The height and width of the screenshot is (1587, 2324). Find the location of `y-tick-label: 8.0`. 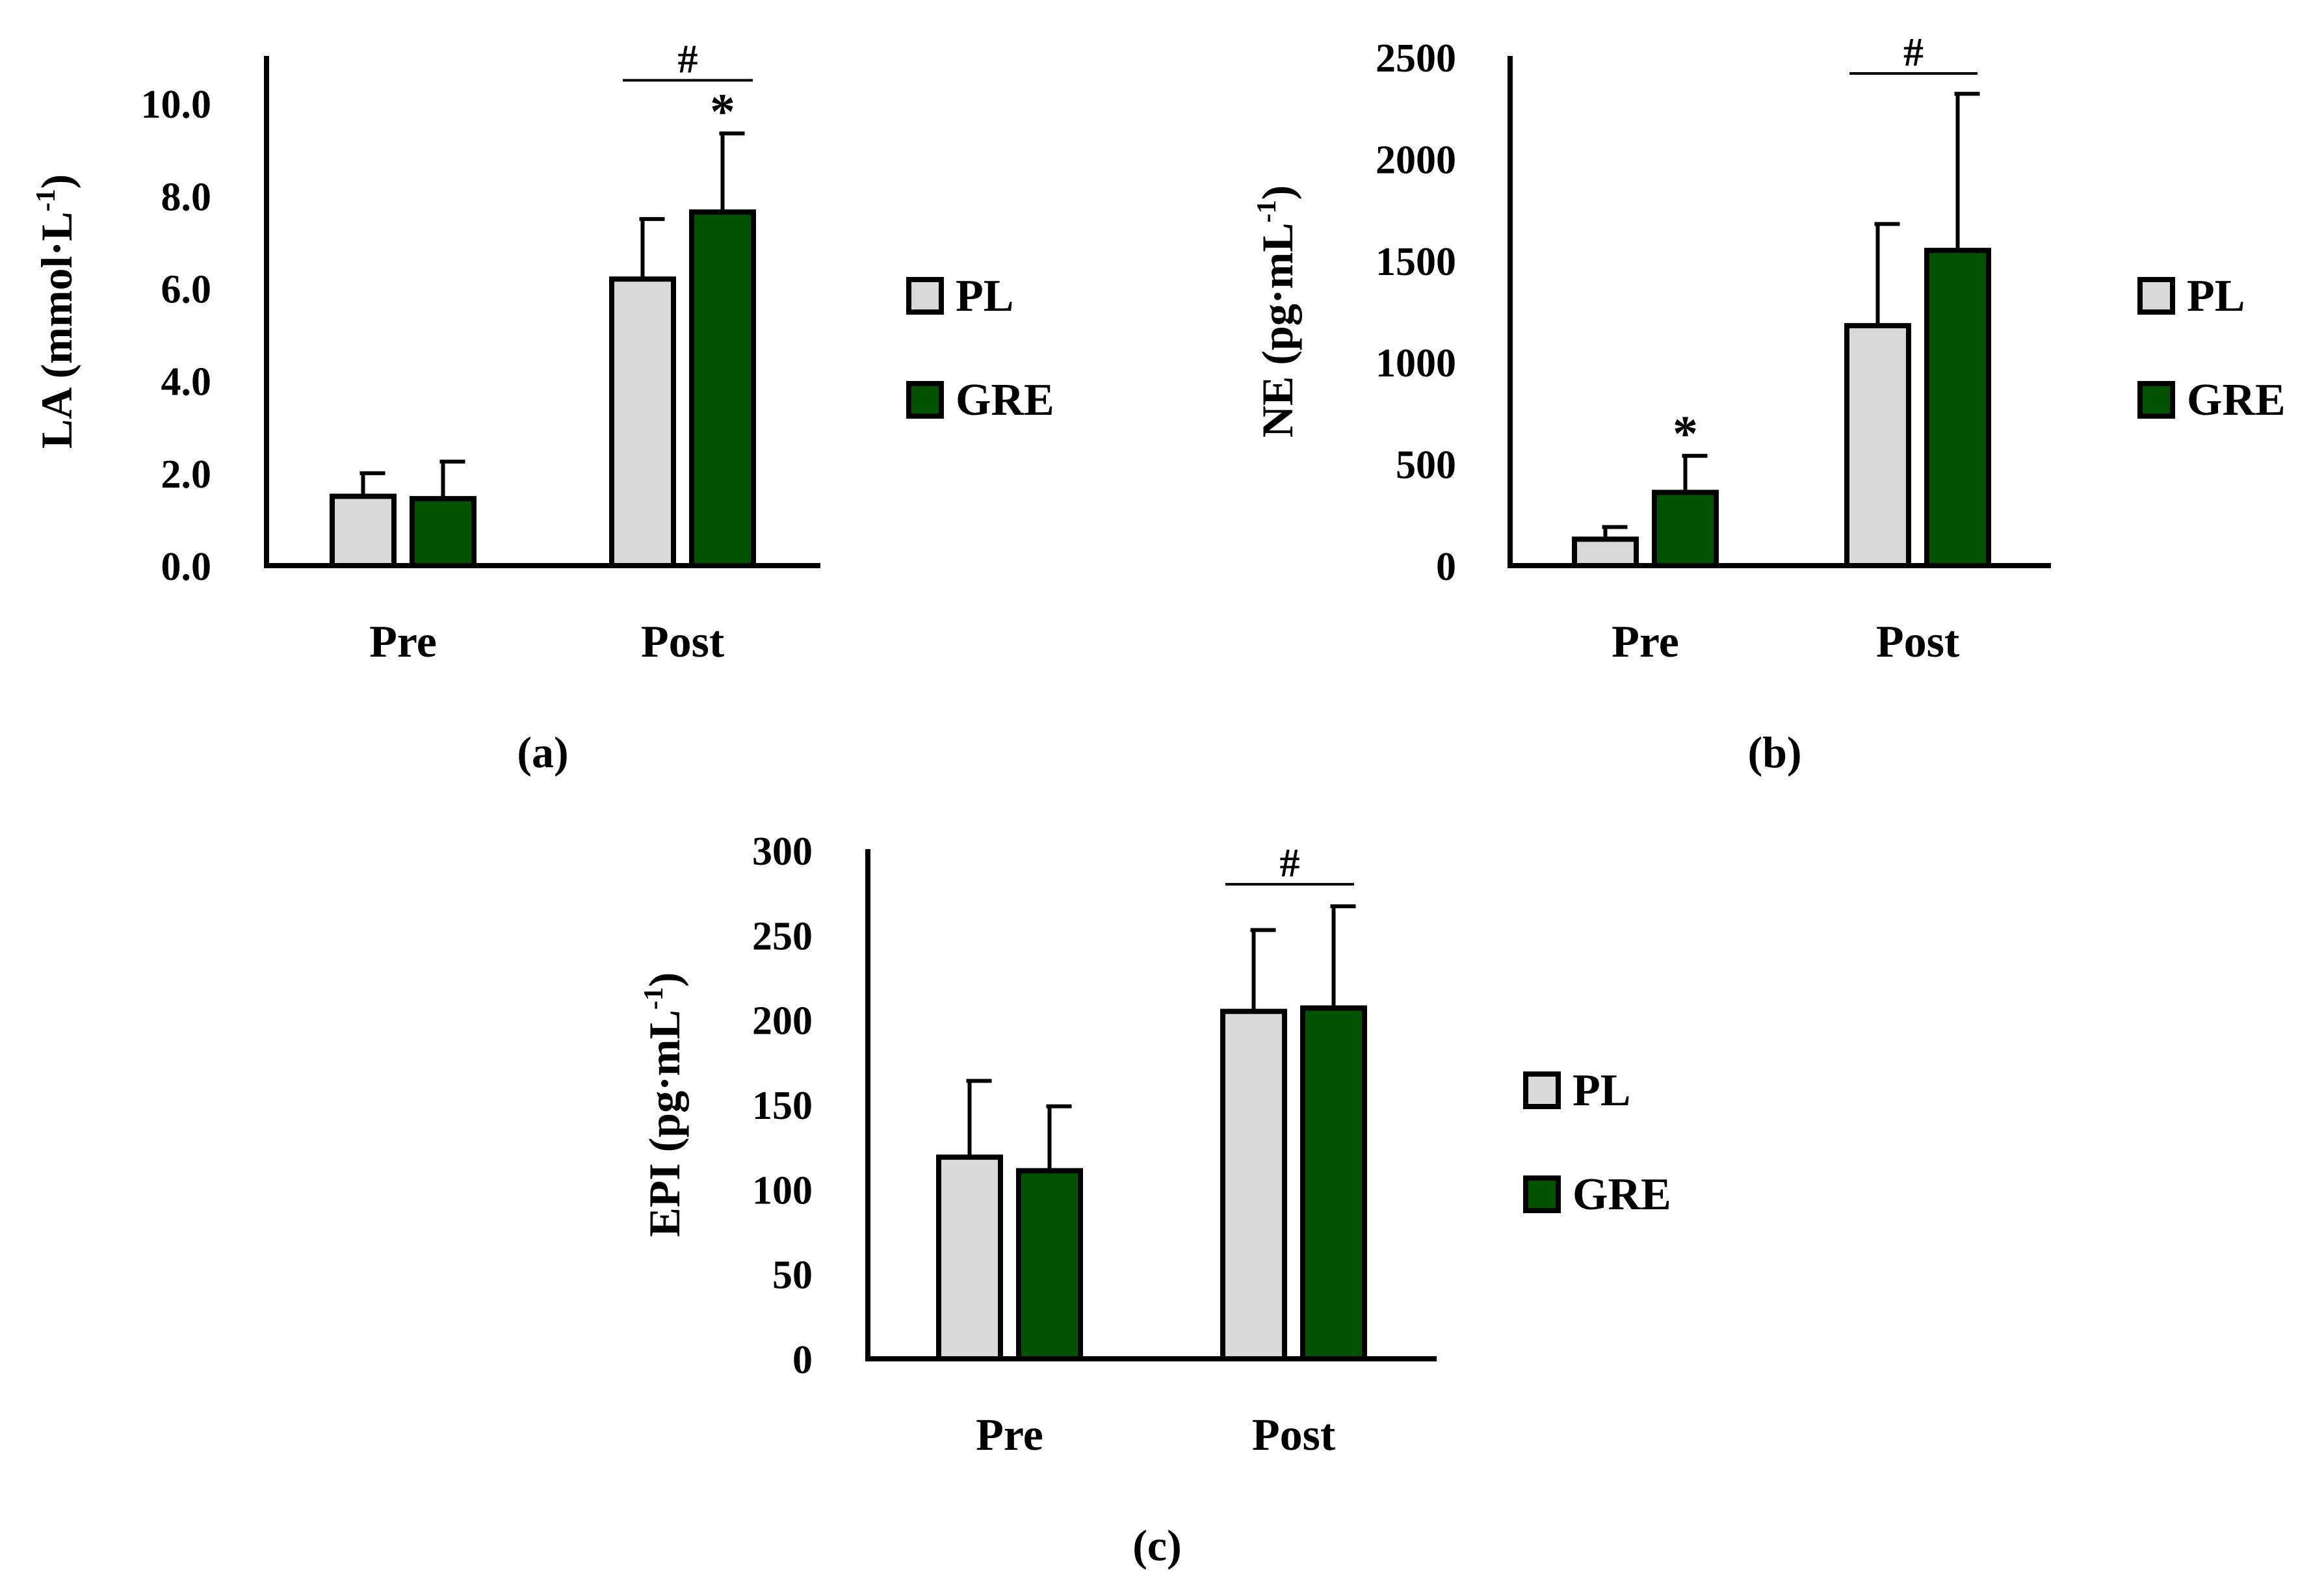

y-tick-label: 8.0 is located at coordinates (186, 197).